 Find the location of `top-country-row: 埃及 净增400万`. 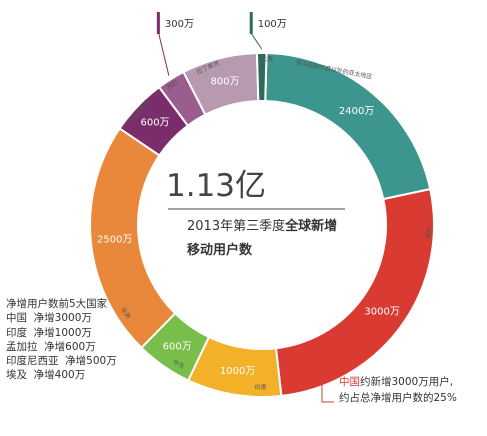

top-country-row: 埃及 净增400万 is located at coordinates (46, 375).